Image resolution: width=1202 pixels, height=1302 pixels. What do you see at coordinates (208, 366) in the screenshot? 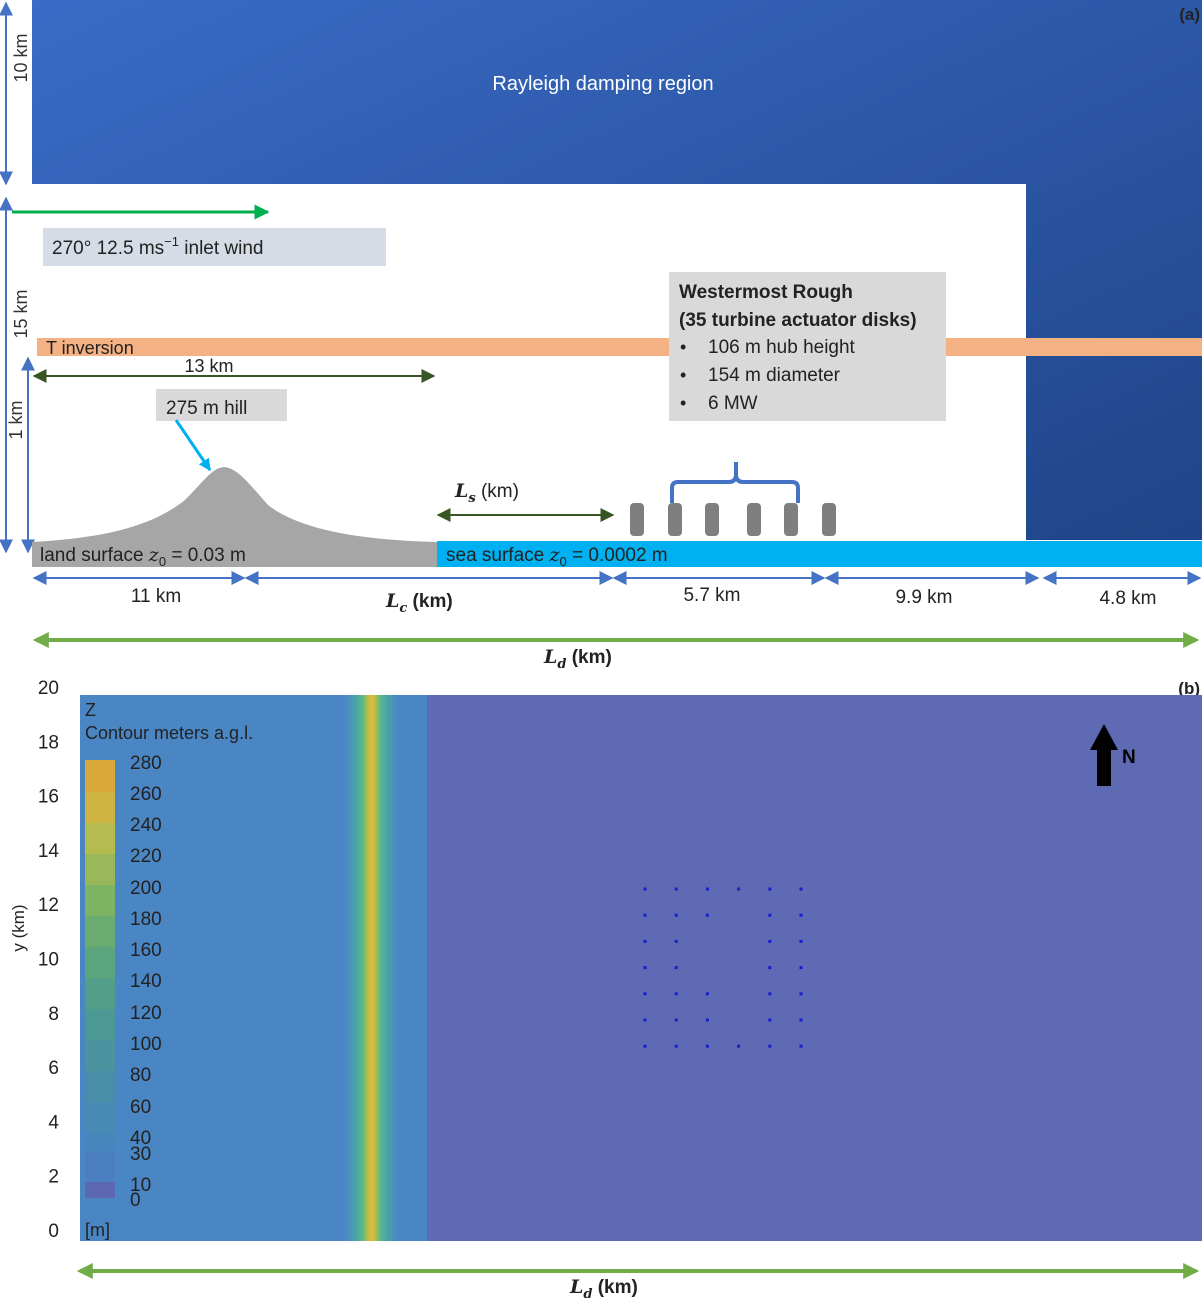
I see `dist-13km-label: 13 km` at bounding box center [208, 366].